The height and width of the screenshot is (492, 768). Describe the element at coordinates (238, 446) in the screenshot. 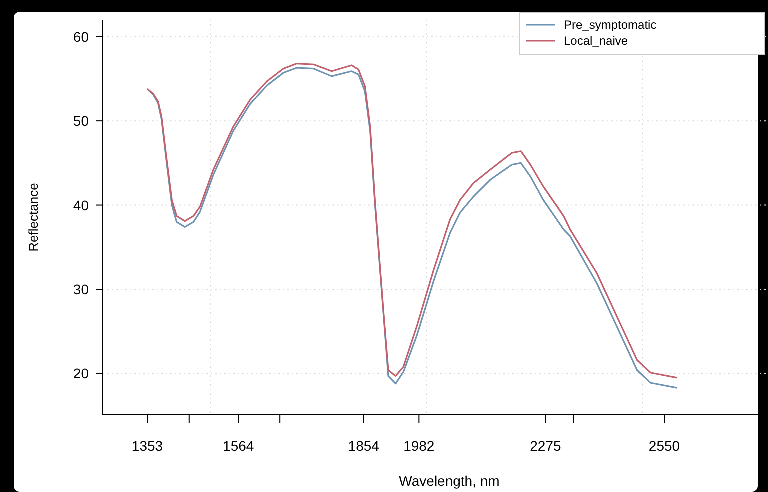

I see `x-tick-label: 1564` at that location.